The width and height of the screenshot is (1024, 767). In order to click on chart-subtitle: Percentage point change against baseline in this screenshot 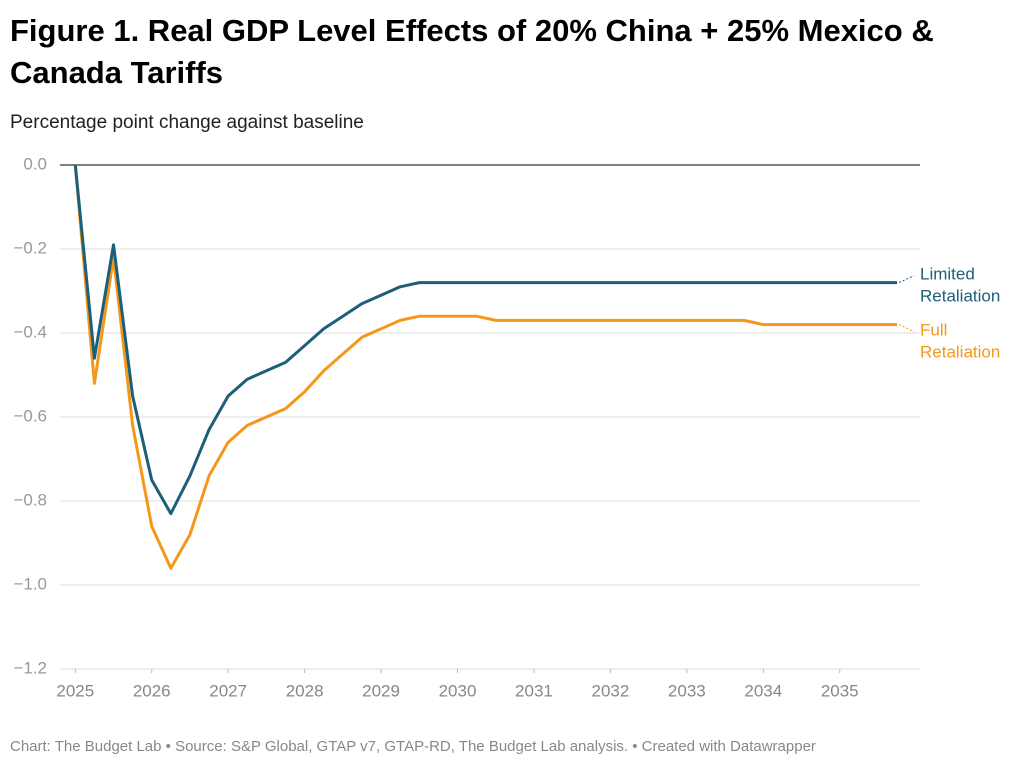, I will do `click(187, 122)`.